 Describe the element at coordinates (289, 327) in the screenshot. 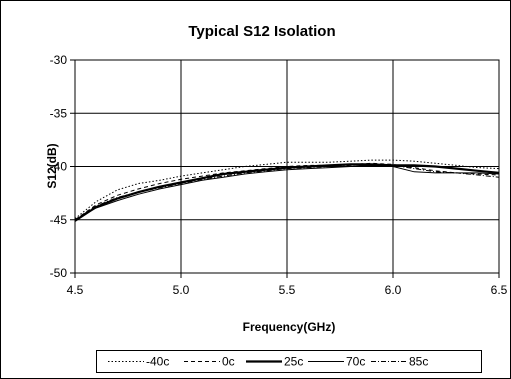

I see `x-axis-label: Frequency(GHz)` at that location.